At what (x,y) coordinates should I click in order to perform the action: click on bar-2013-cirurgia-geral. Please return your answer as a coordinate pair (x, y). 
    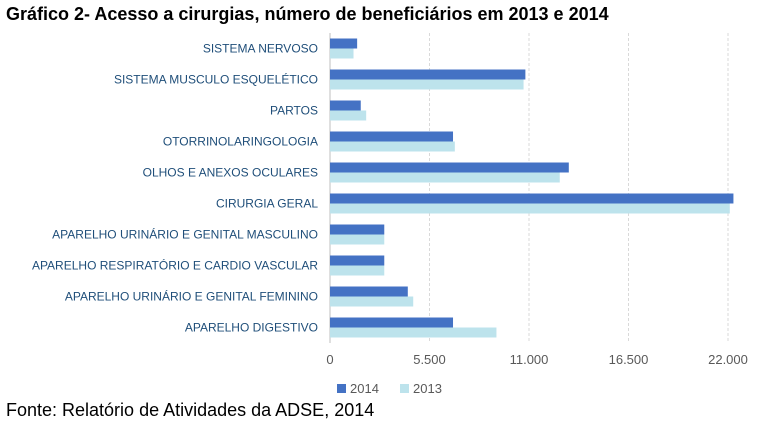
    Looking at the image, I should click on (530, 208).